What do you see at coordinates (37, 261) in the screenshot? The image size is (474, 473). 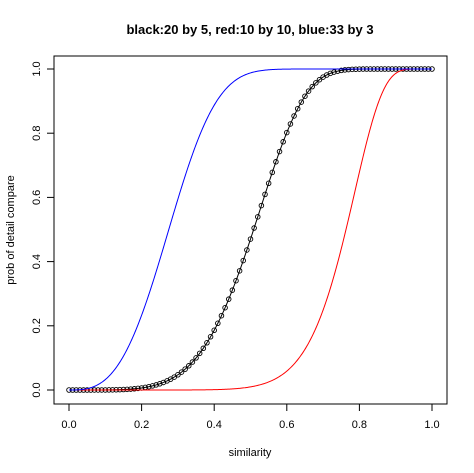 I see `y-tick-label: 0.4` at bounding box center [37, 261].